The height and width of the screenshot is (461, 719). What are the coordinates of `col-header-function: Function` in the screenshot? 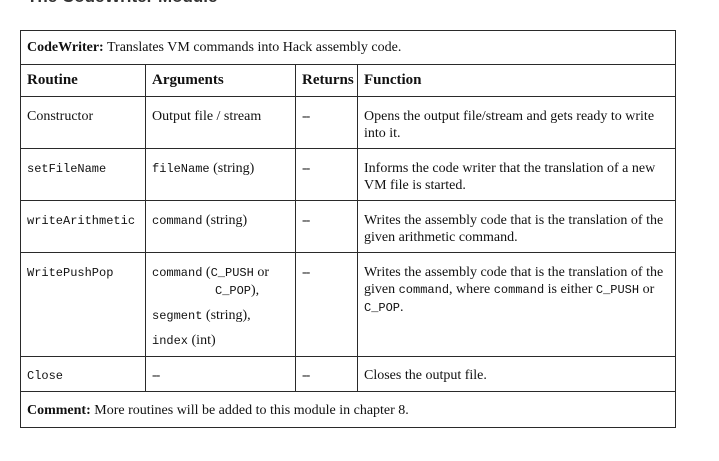 It's located at (516, 80).